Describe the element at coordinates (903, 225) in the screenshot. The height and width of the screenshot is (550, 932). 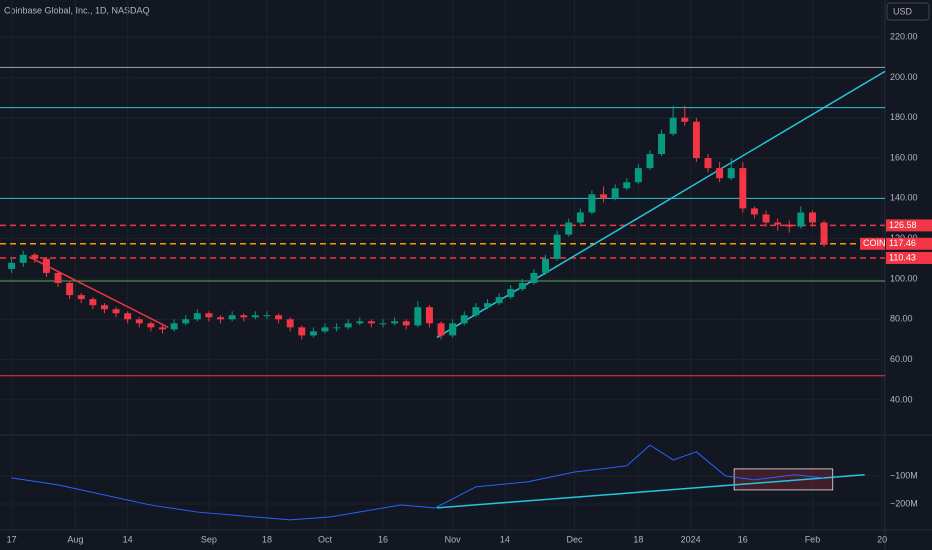
I see `price-label: 126.58` at that location.